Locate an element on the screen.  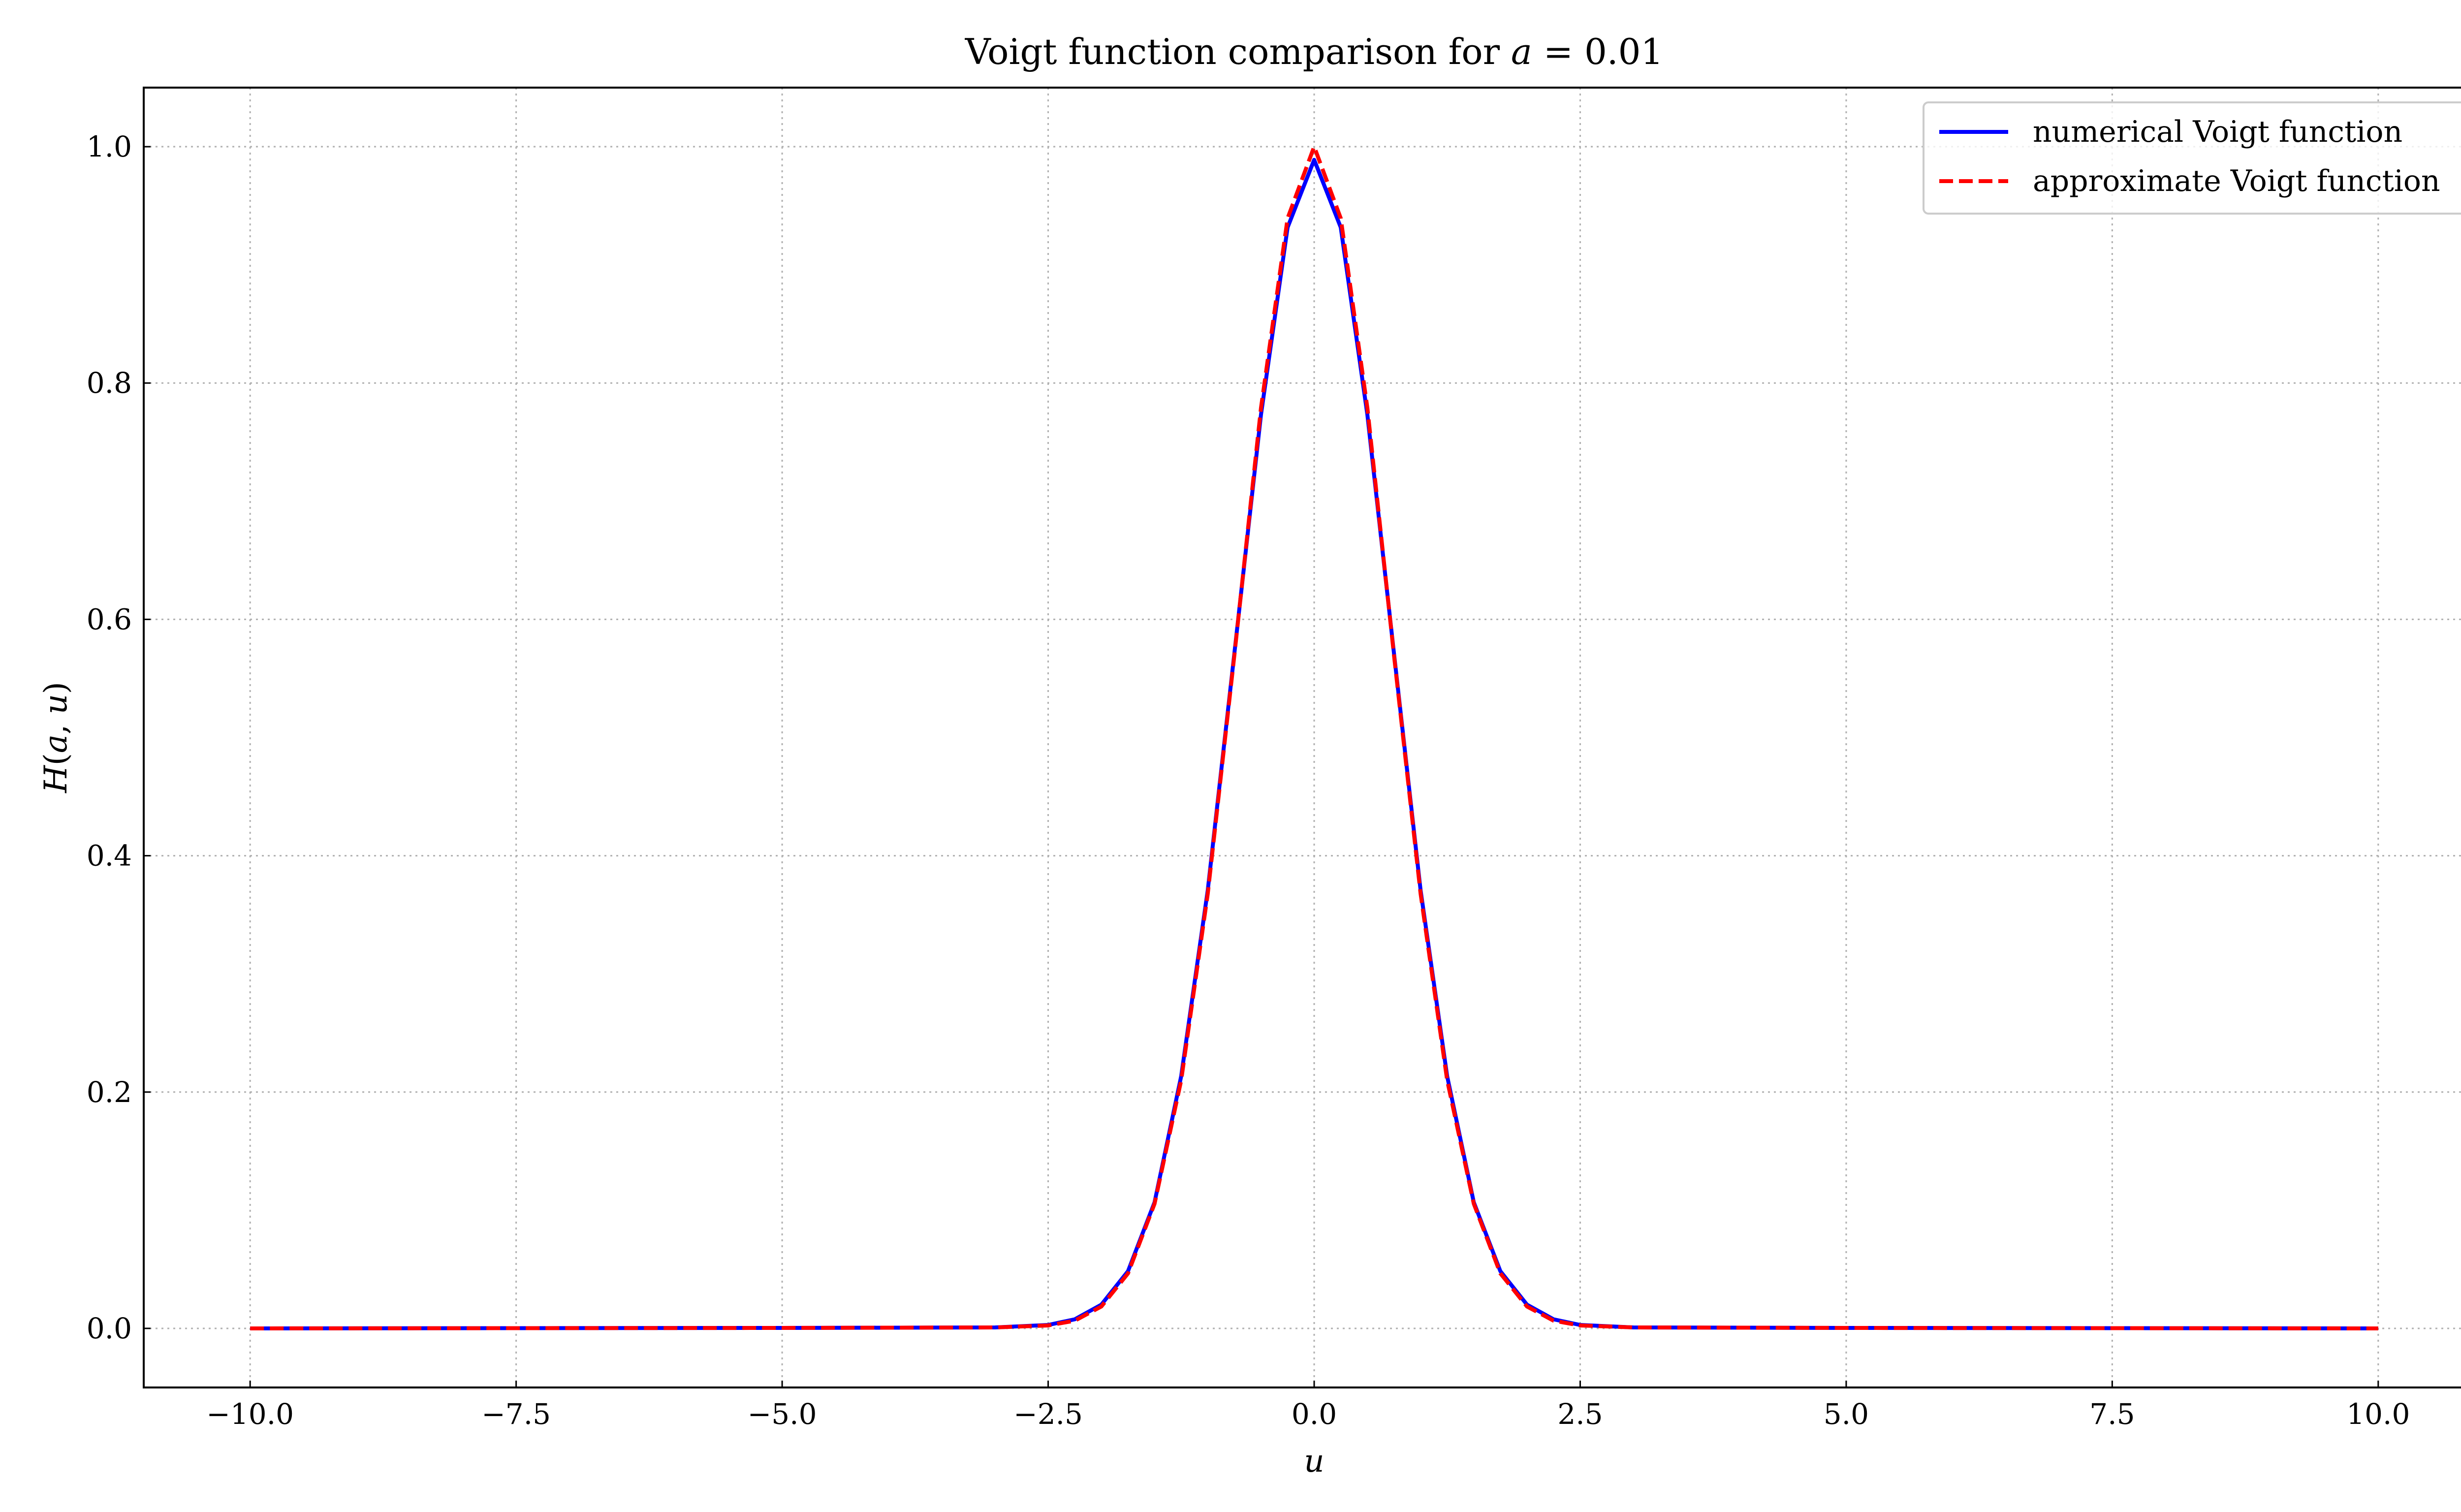
y-tick-label: 0.4 is located at coordinates (109, 856).